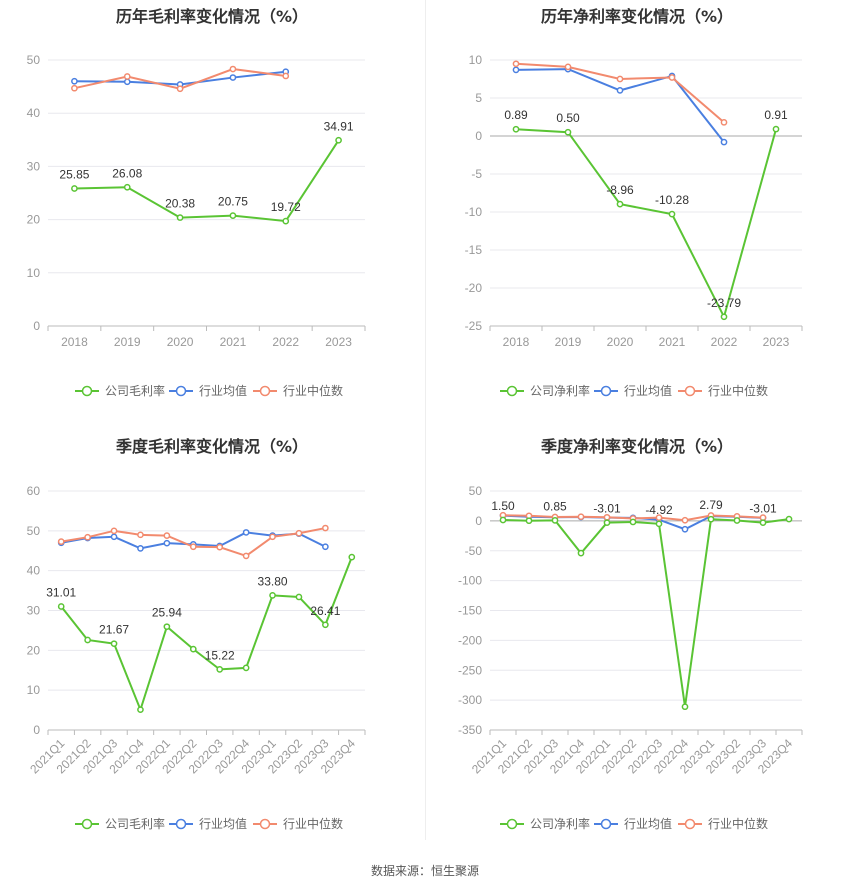 The height and width of the screenshot is (891, 850). What do you see at coordinates (34, 113) in the screenshot?
I see `y-tick-label: 40` at bounding box center [34, 113].